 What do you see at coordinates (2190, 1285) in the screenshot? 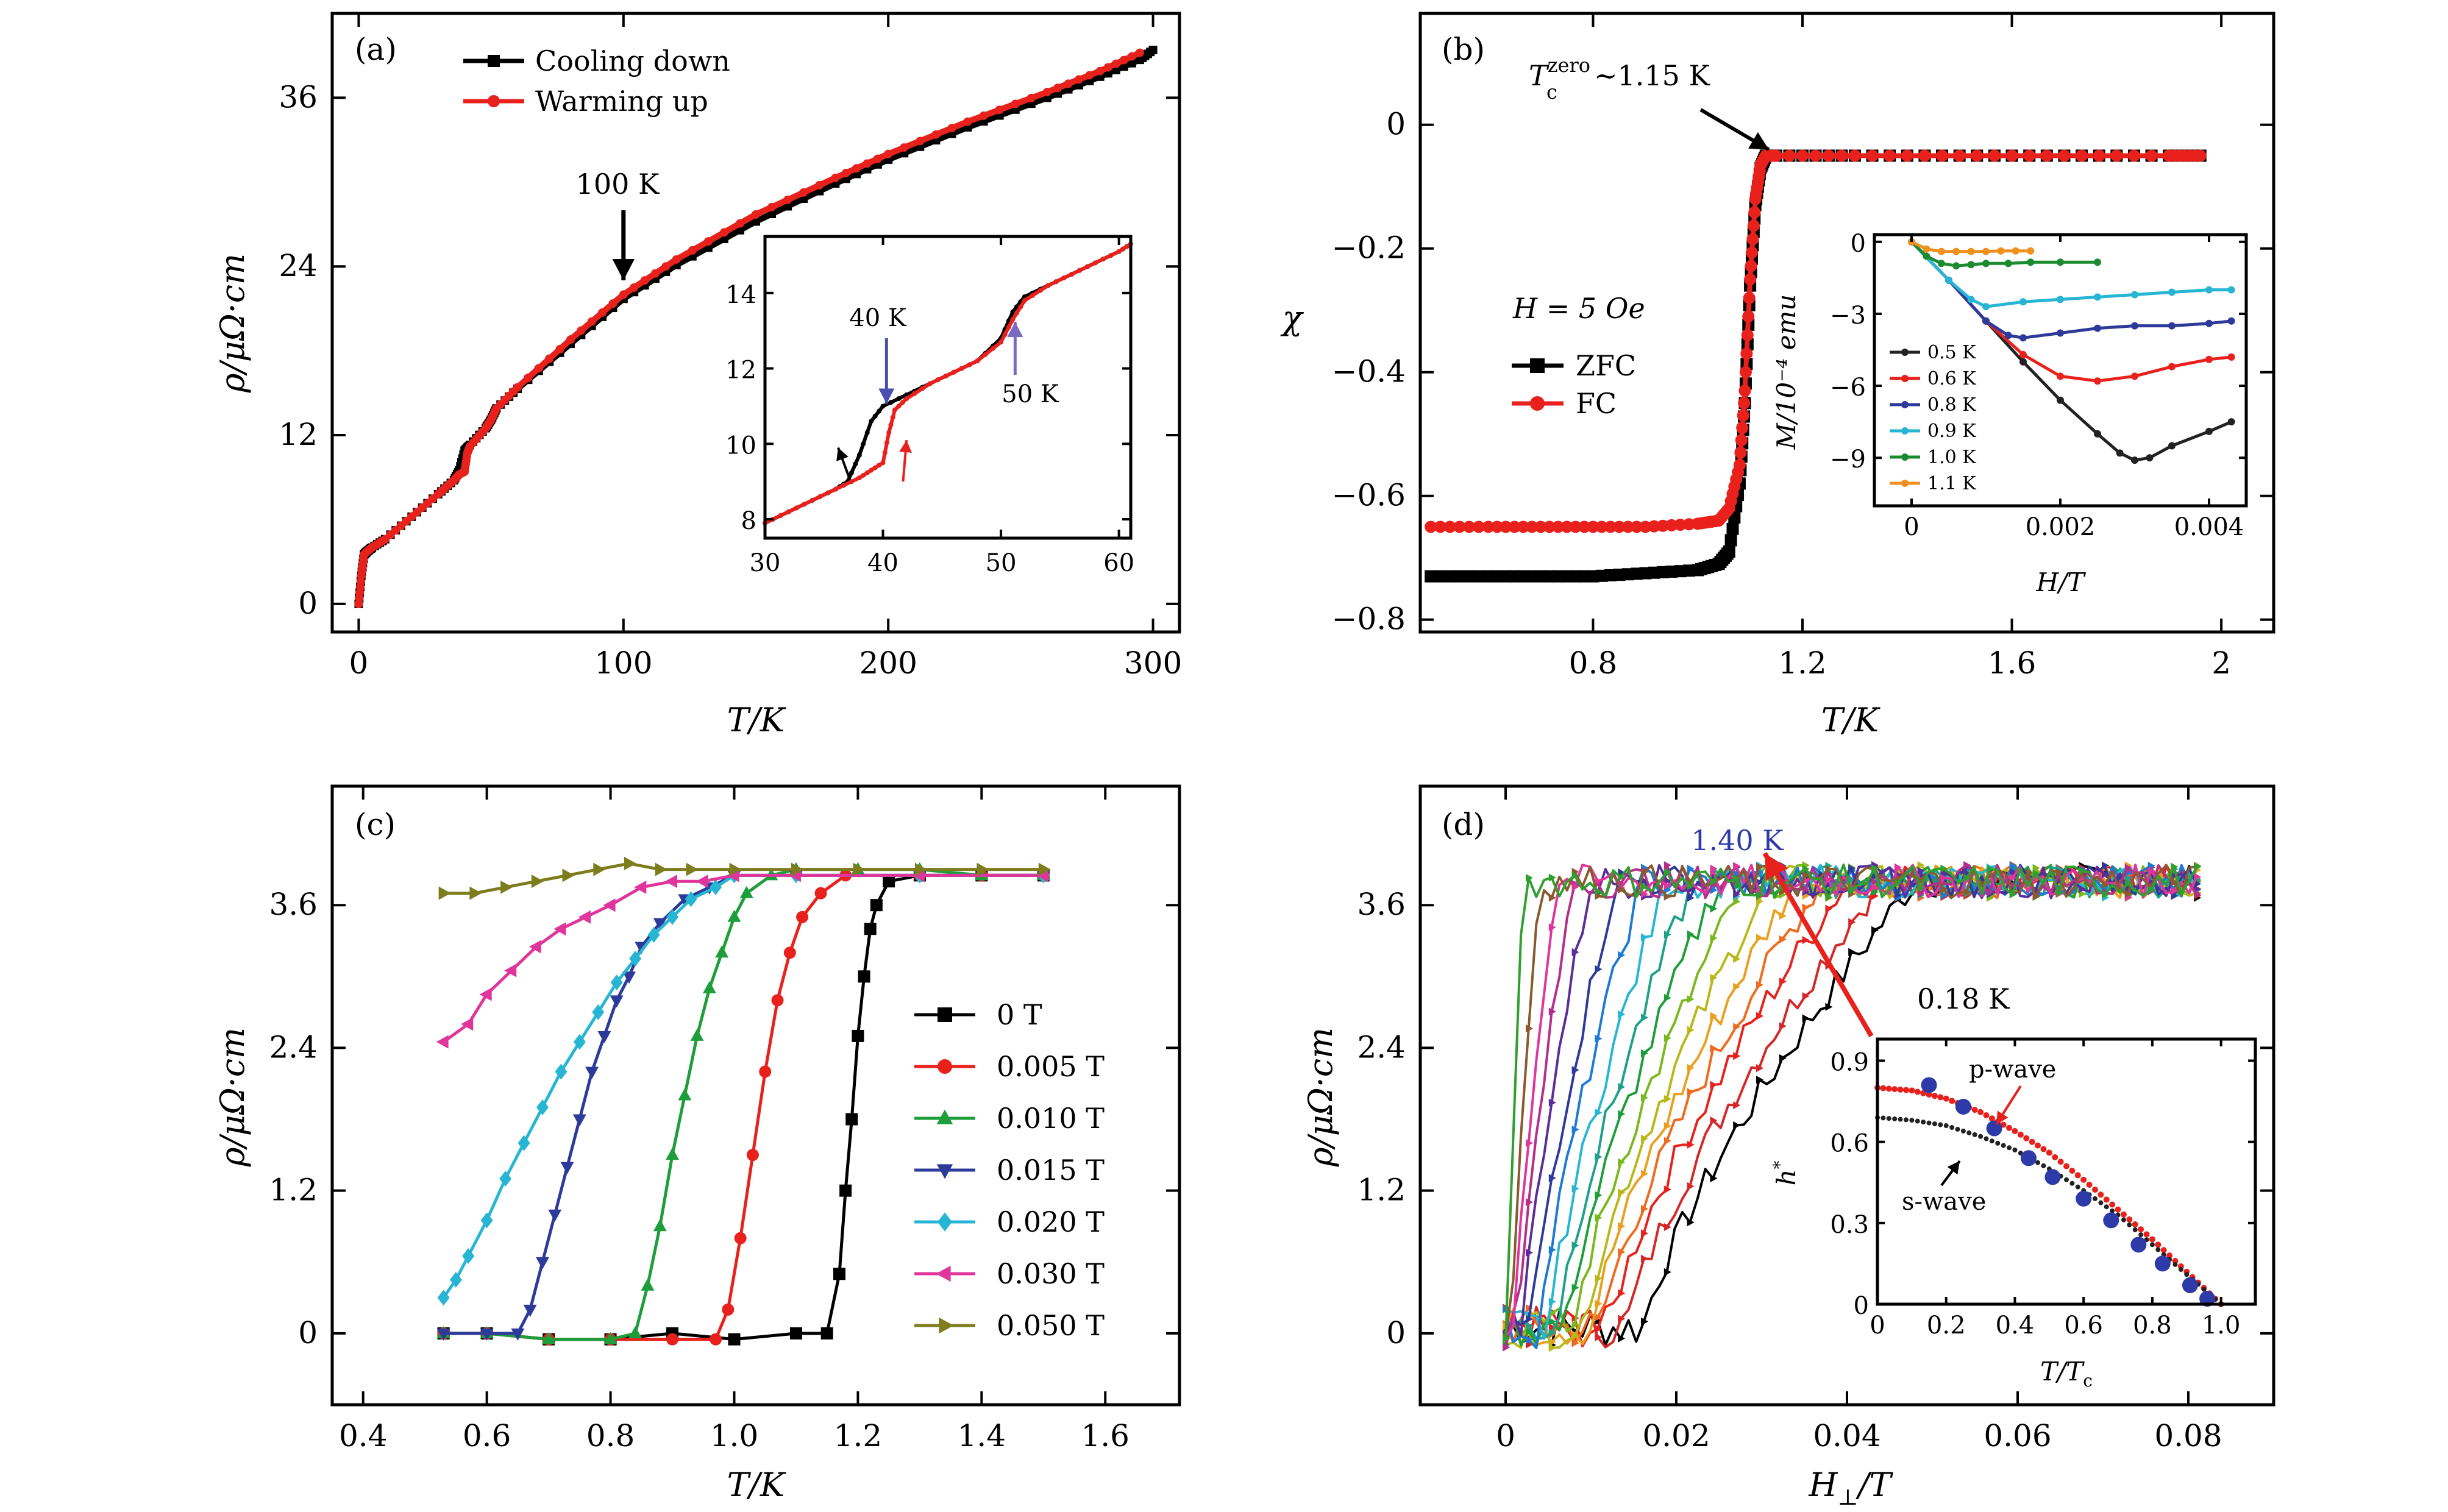
I see `inset-data-point` at bounding box center [2190, 1285].